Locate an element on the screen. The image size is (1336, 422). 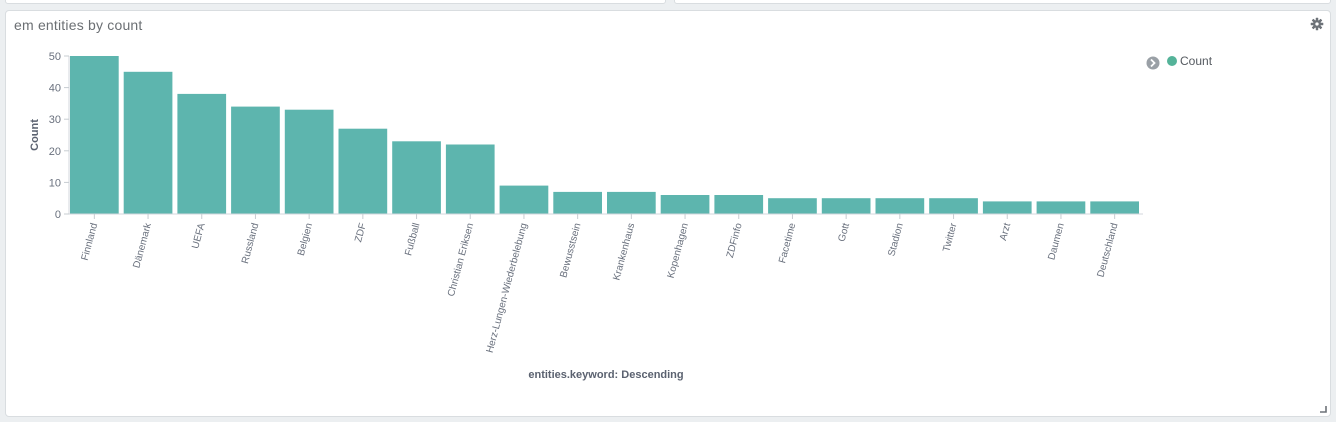
y-tick-label: 20 is located at coordinates (55, 152).